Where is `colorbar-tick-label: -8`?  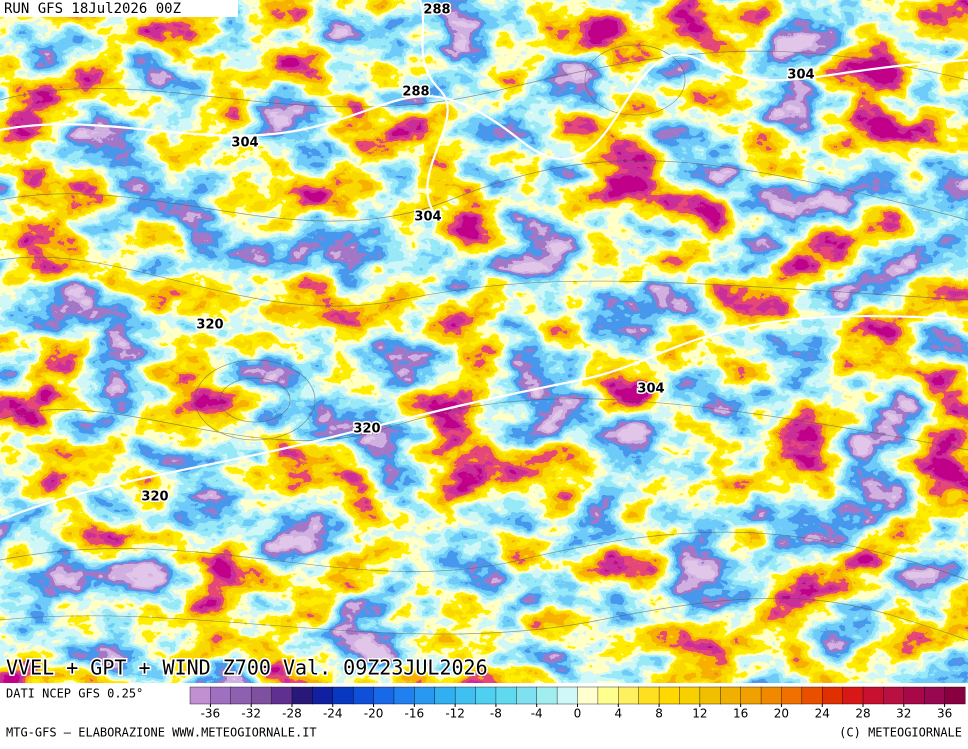
colorbar-tick-label: -8 is located at coordinates (496, 714).